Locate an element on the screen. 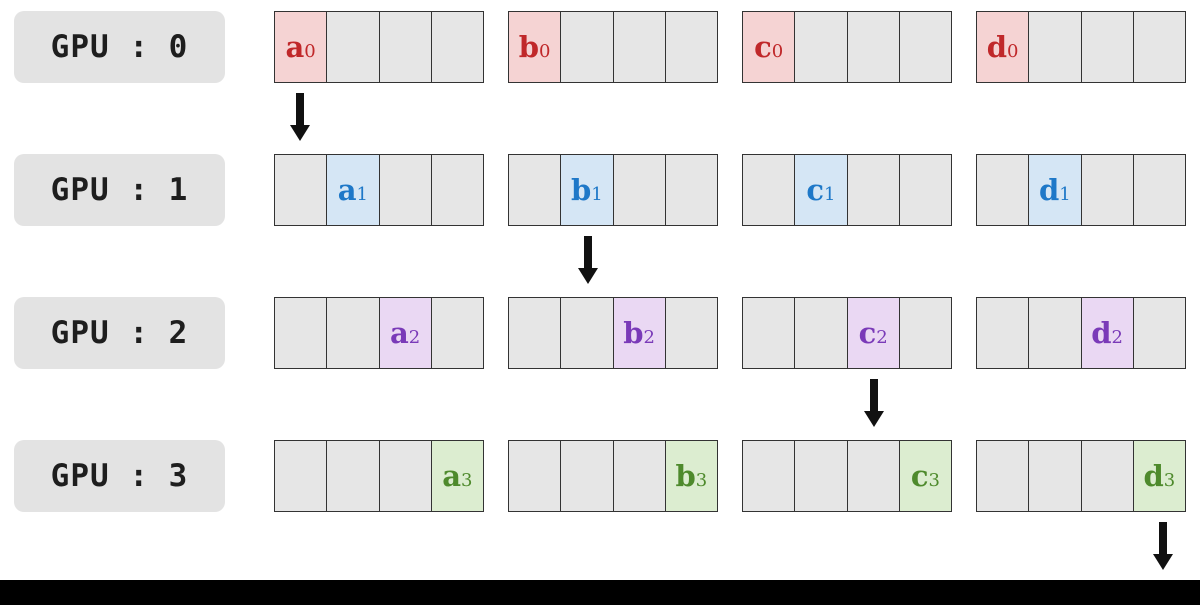  gpu-label-2: GPU : 2 is located at coordinates (119, 333).